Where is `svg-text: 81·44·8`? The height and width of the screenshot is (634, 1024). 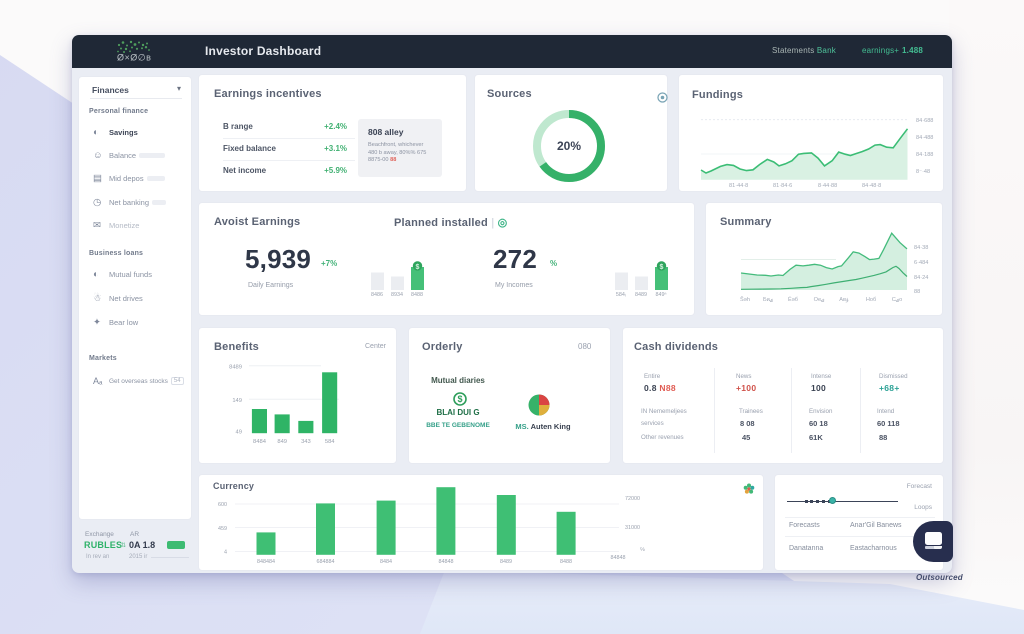
svg-text: 81·44·8 is located at coordinates (738, 186).